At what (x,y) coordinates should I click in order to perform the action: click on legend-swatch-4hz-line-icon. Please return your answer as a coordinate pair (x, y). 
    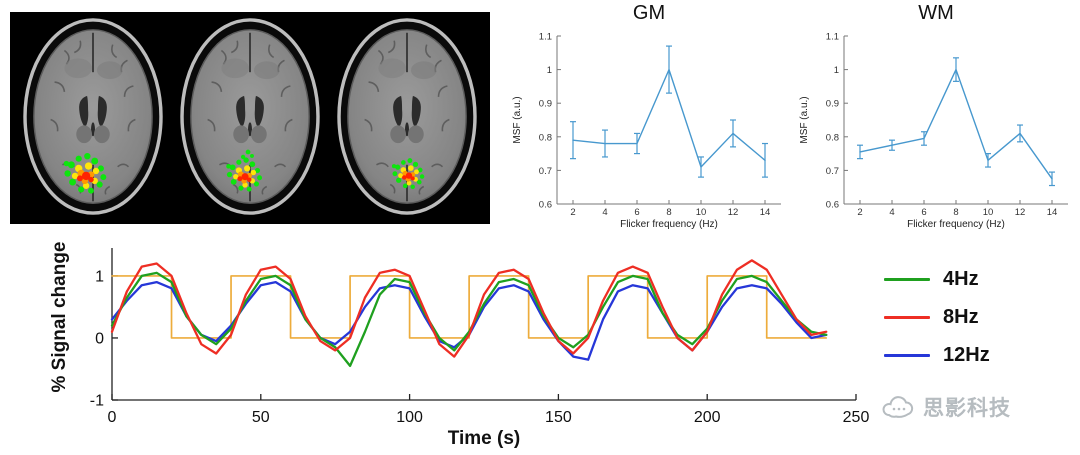
    Looking at the image, I should click on (907, 279).